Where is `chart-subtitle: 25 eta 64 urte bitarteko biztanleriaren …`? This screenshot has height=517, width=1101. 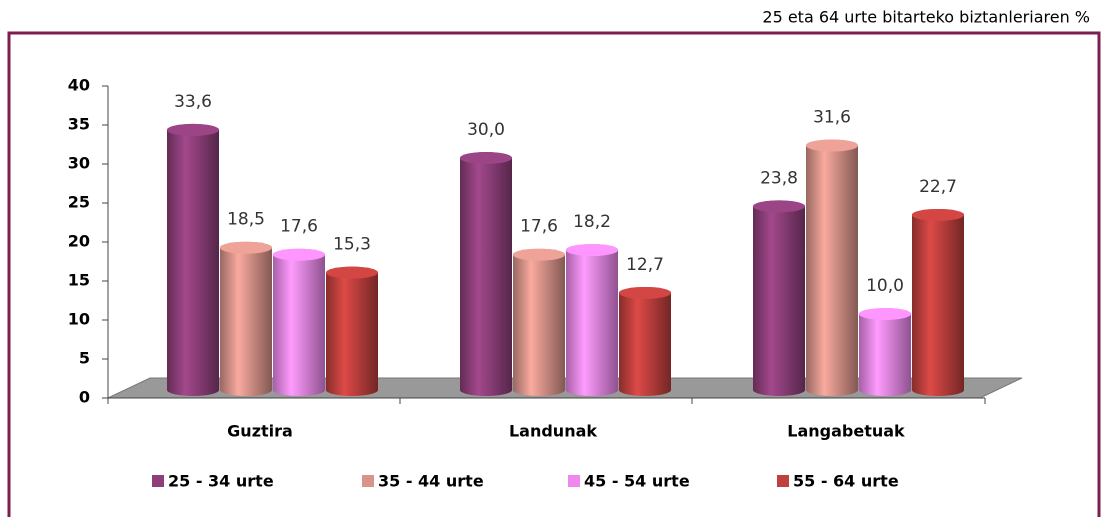 chart-subtitle: 25 eta 64 urte bitarteko biztanleriaren … is located at coordinates (926, 17).